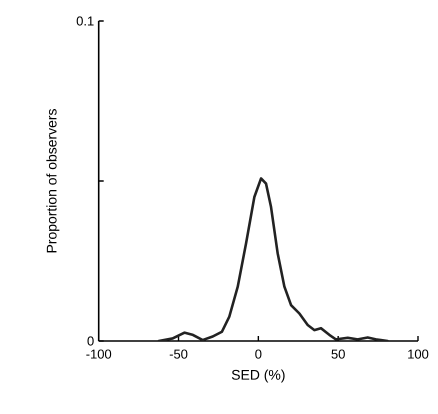 This screenshot has width=438, height=414. Describe the element at coordinates (258, 376) in the screenshot. I see `x-axis-title: SED (%)` at that location.